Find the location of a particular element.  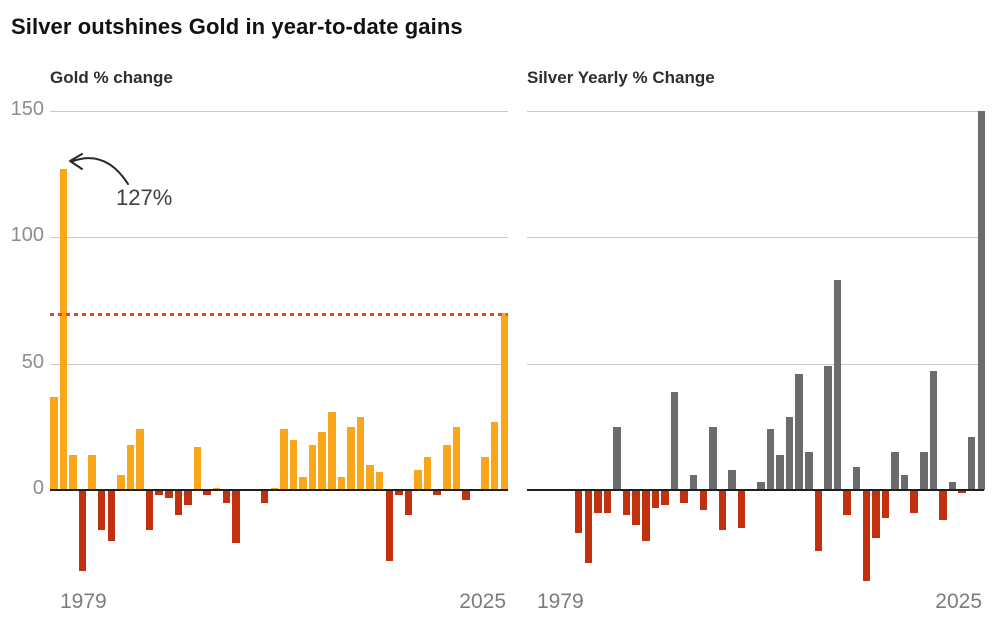

bar-silver-2021 is located at coordinates (943, 505).